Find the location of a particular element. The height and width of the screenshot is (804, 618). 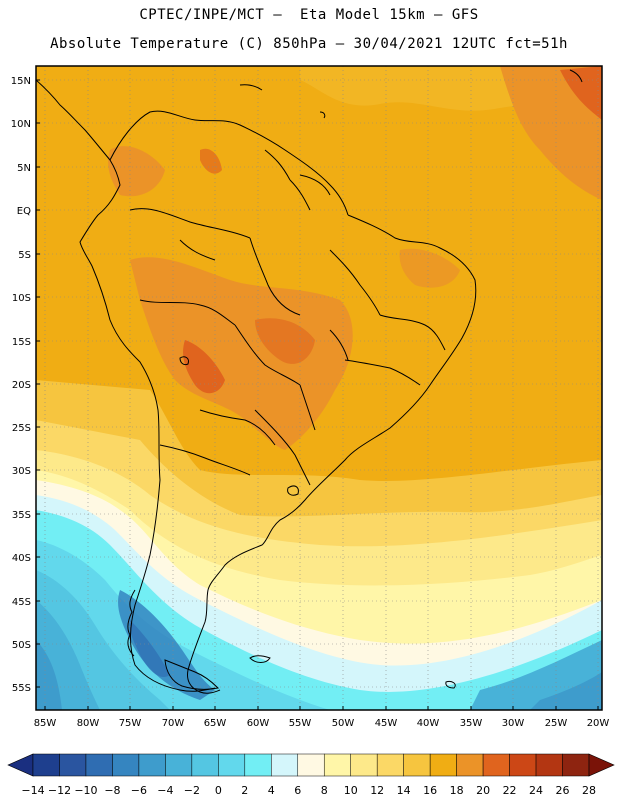

lat-label: 20S is located at coordinates (21, 385).